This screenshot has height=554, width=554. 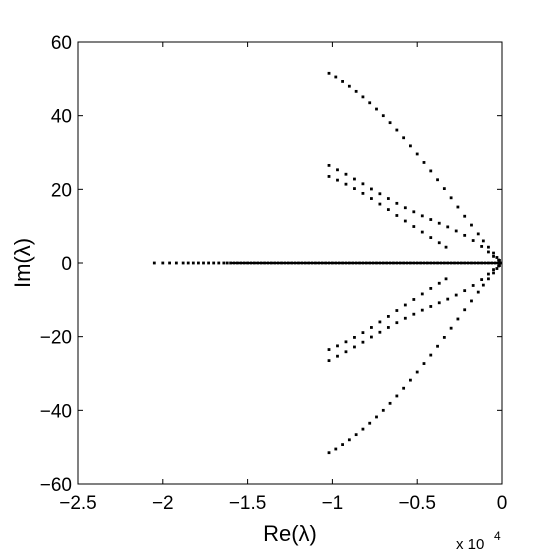 What do you see at coordinates (497, 536) in the screenshot?
I see `x-scale-exponent: 4` at bounding box center [497, 536].